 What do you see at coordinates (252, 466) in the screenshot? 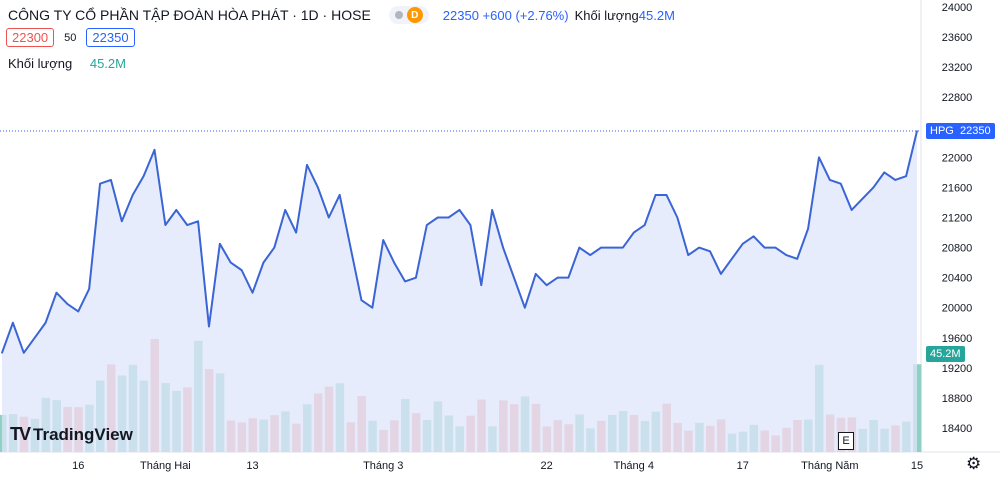
I see `x-tick-label: 13` at bounding box center [252, 466].